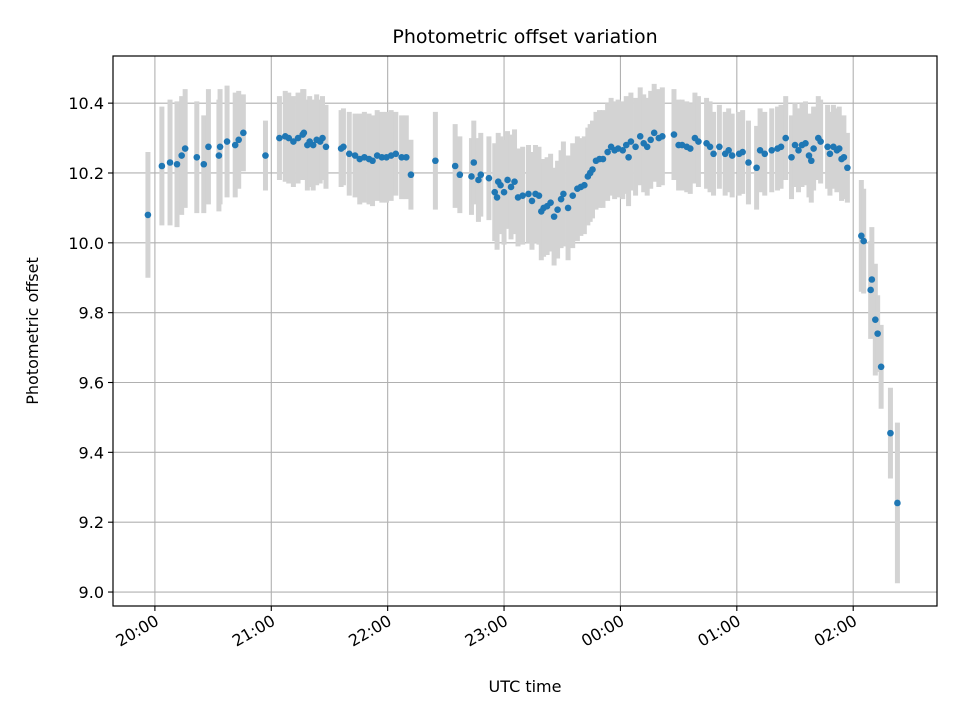  Describe the element at coordinates (524, 37) in the screenshot. I see `chart-title: Photometric offset variation` at that location.